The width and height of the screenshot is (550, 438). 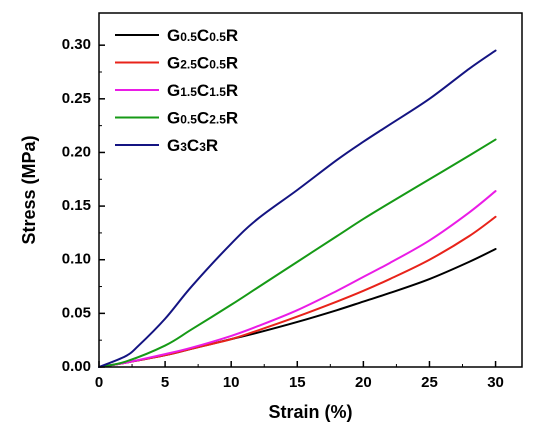 I want to click on x-tick-label: 25, so click(x=429, y=382).